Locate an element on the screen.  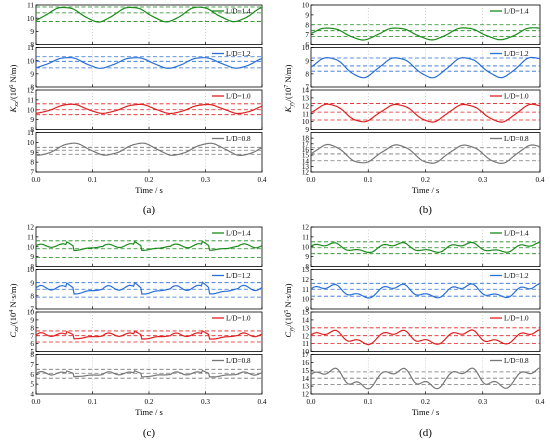
y-tick-label: 4 is located at coordinates (32, 395).